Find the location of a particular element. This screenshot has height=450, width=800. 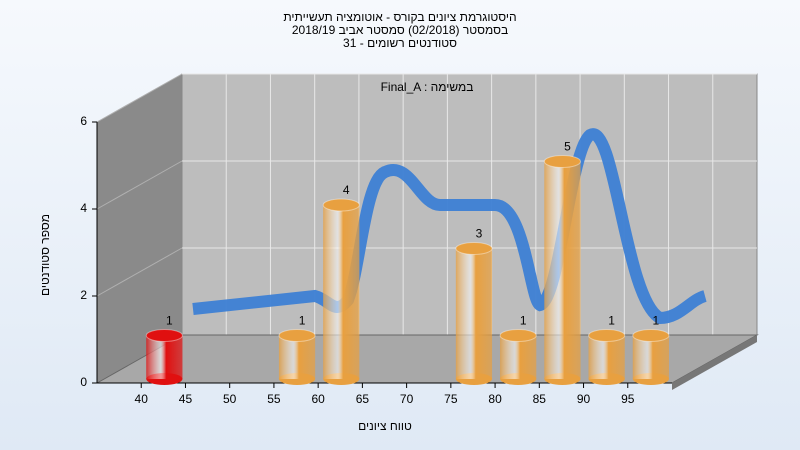

x-tick-label: 60 is located at coordinates (318, 399).